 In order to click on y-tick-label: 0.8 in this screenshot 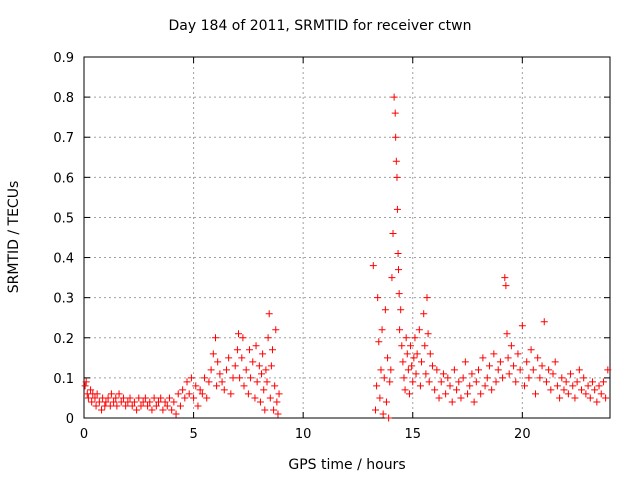, I will do `click(63, 98)`.